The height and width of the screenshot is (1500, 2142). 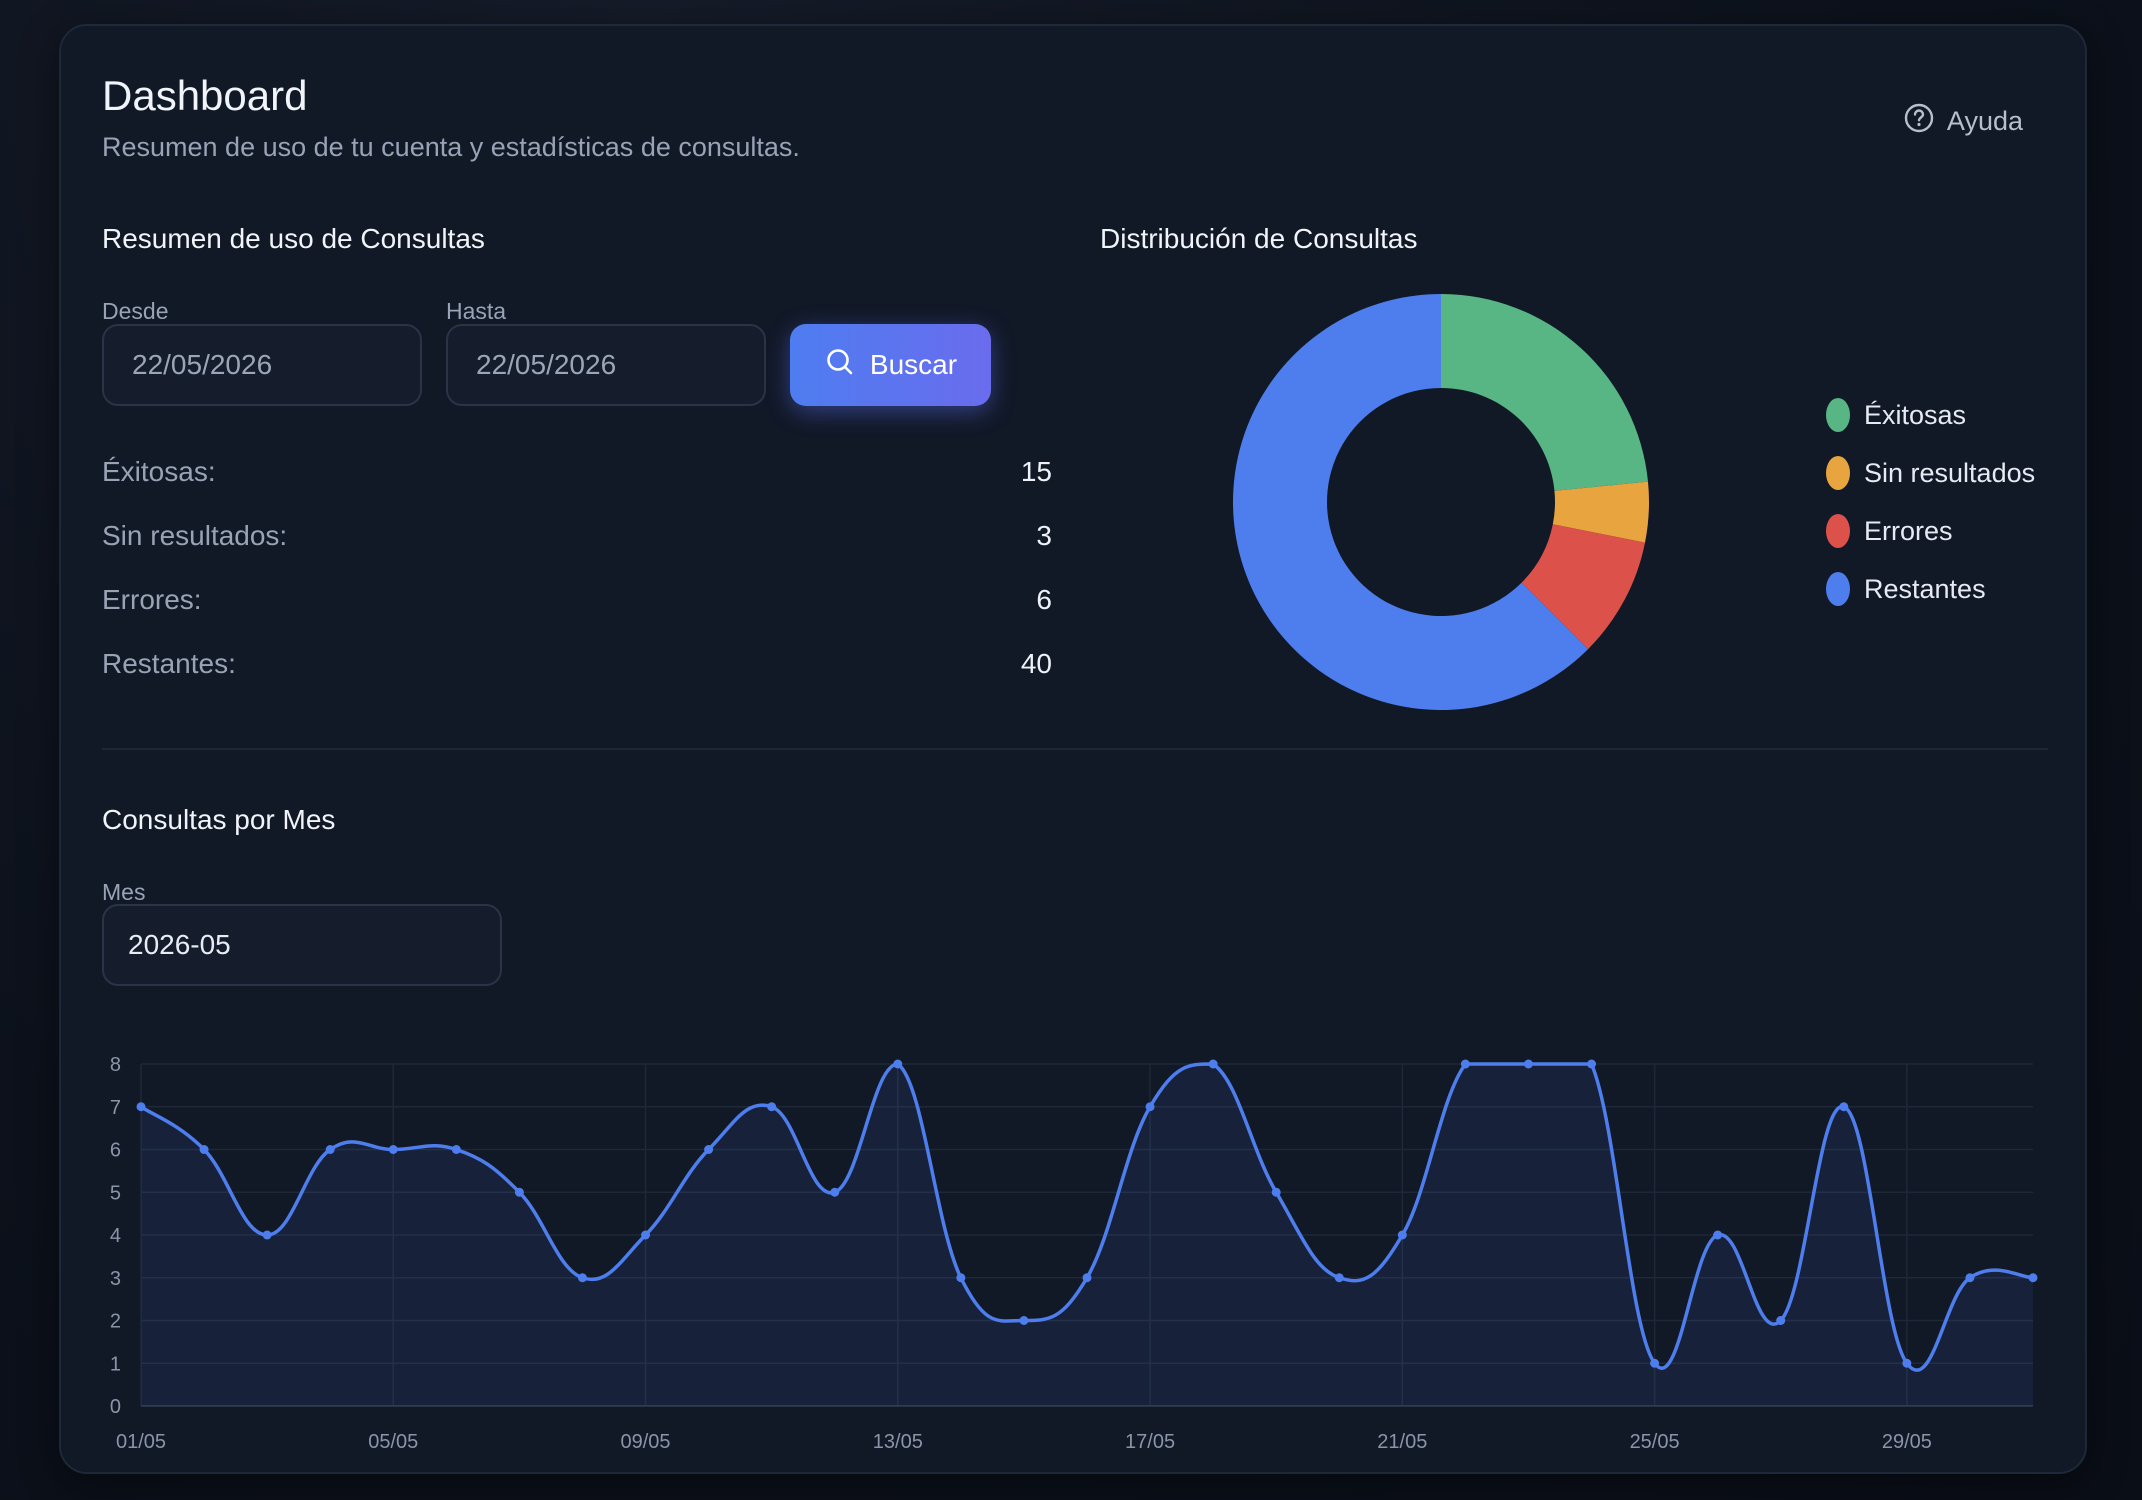 What do you see at coordinates (115, 1407) in the screenshot?
I see `y-tick-label: 0` at bounding box center [115, 1407].